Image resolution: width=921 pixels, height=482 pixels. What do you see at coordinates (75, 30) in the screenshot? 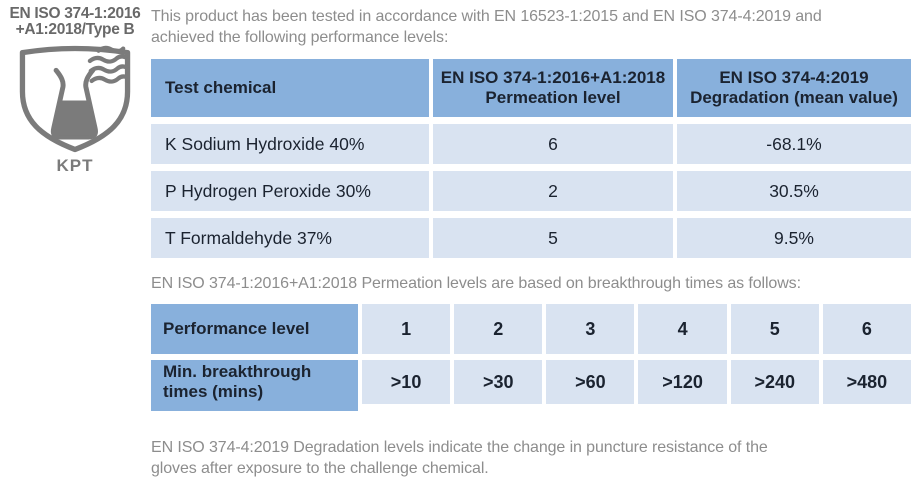
I see `pictogram-standard-line2: +A1:2018/Type B` at bounding box center [75, 30].